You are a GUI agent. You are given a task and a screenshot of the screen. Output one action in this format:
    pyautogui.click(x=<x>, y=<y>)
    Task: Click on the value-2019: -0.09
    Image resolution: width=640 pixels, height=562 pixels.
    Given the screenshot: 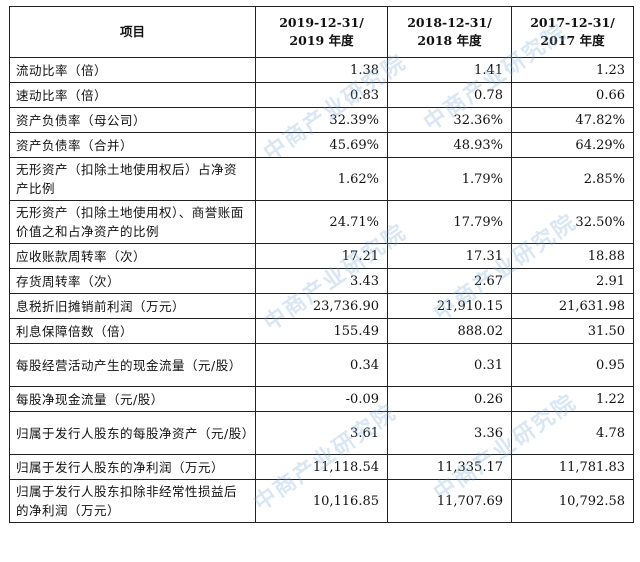 What is the action you would take?
    pyautogui.click(x=321, y=399)
    